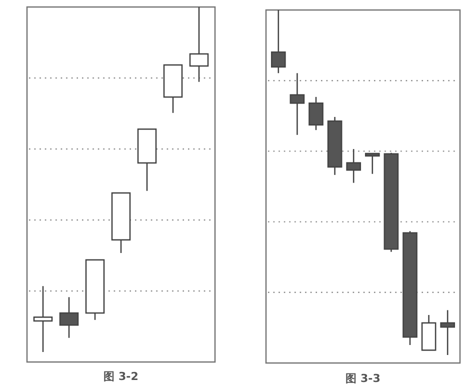  What do you see at coordinates (363, 378) in the screenshot?
I see `text: 图 3-3` at bounding box center [363, 378].